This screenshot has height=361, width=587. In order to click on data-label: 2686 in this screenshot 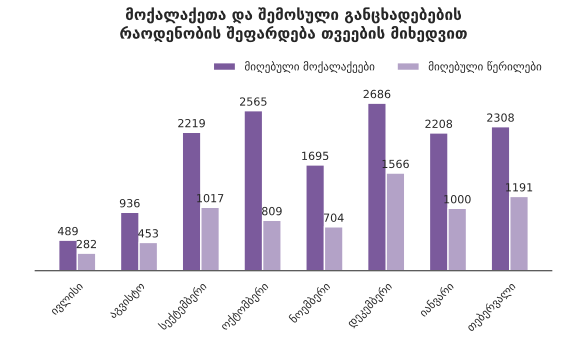, I will do `click(377, 94)`.